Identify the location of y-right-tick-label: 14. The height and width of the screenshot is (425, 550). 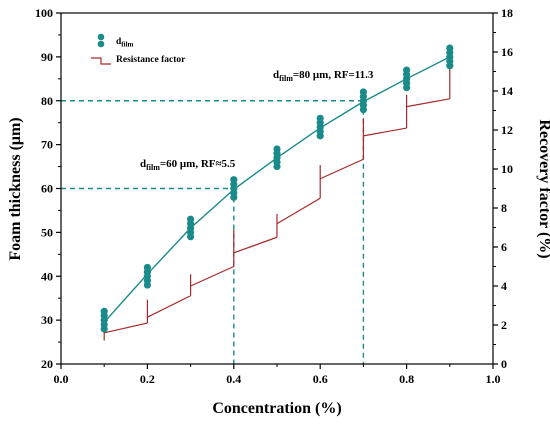
(507, 91).